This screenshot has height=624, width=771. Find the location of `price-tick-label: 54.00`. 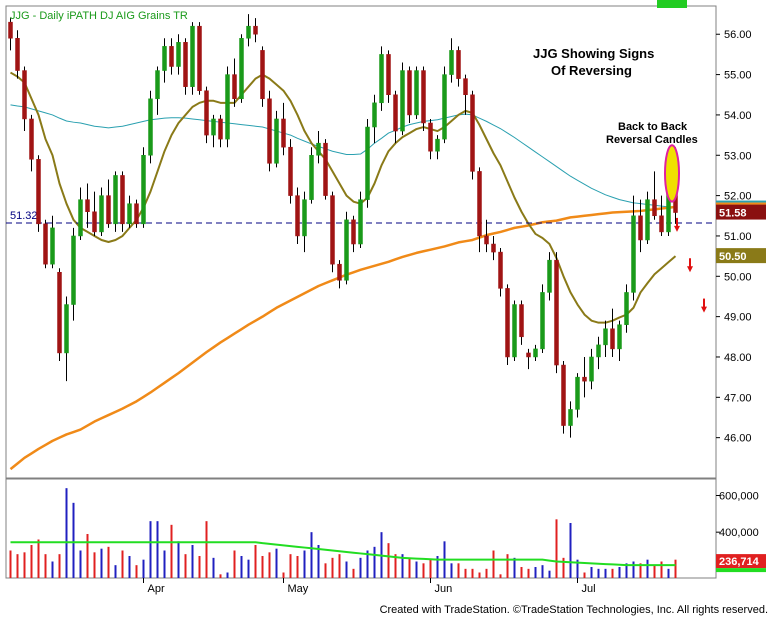

price-tick-label: 54.00 is located at coordinates (738, 116).